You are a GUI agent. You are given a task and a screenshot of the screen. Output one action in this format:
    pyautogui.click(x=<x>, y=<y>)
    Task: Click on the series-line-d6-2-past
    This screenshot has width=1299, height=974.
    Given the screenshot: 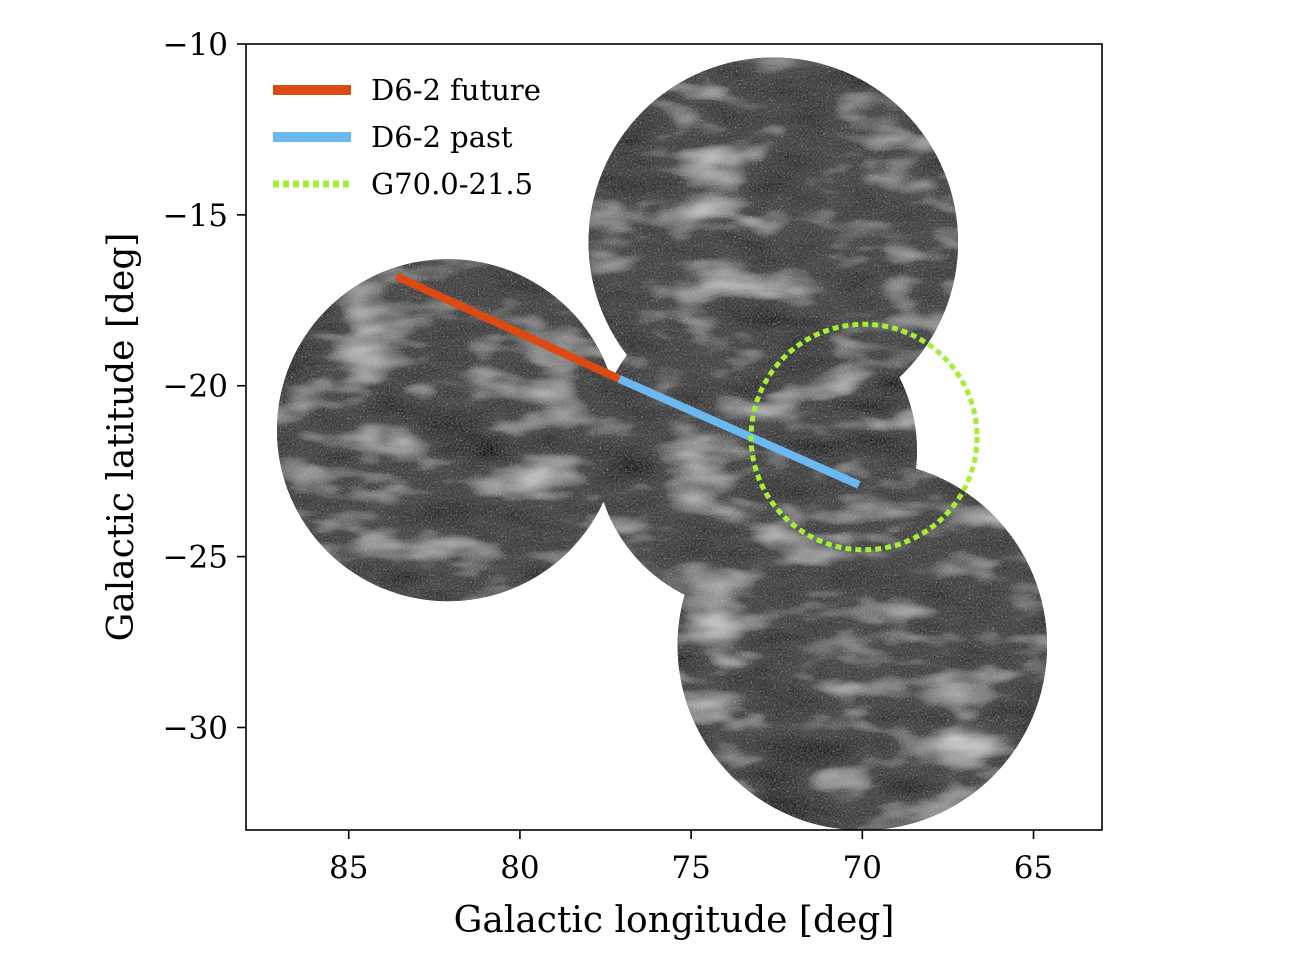 What is the action you would take?
    pyautogui.click(x=739, y=432)
    